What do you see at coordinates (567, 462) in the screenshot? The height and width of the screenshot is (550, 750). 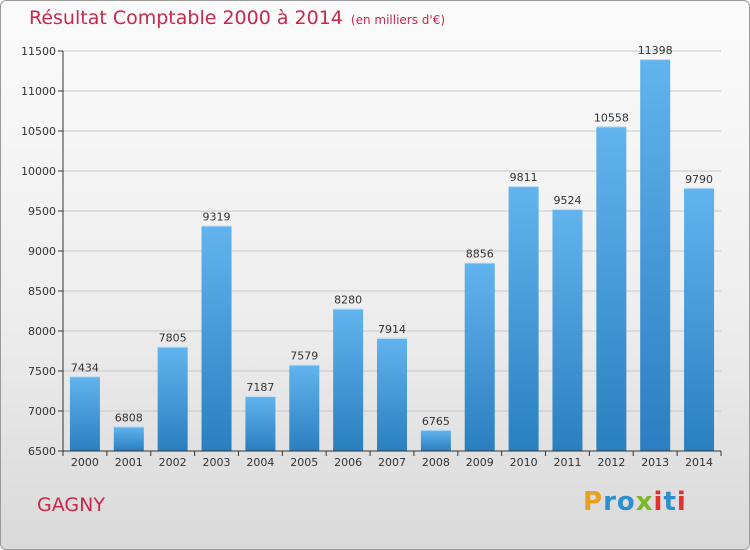 I see `x-tick-label: 2011` at bounding box center [567, 462].